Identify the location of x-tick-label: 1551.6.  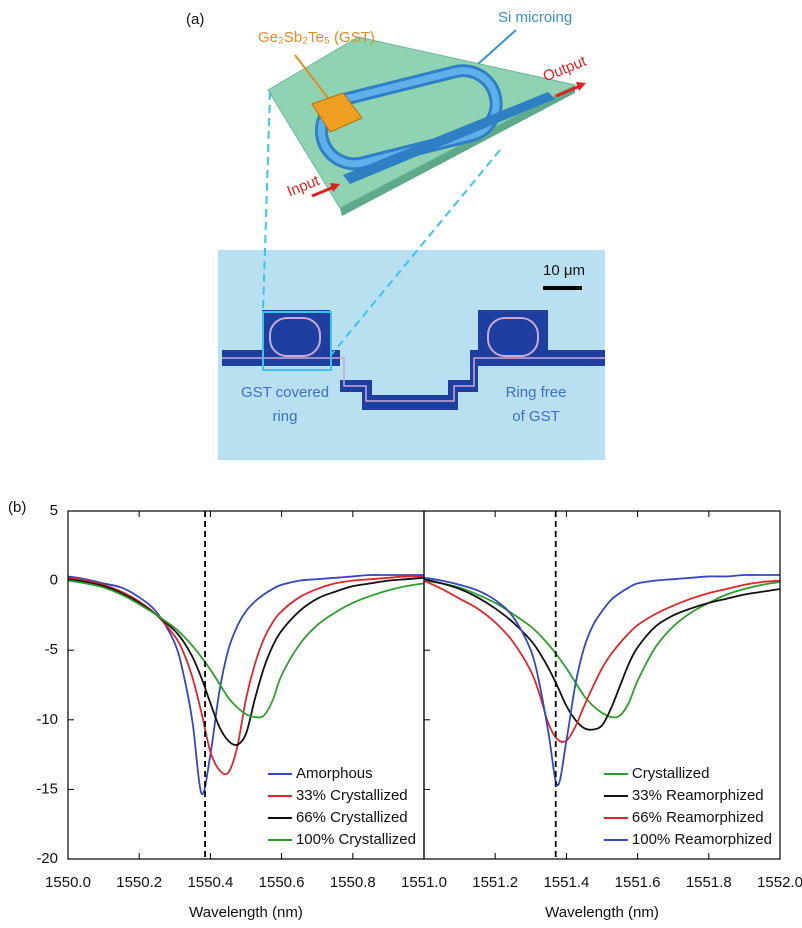
(638, 882).